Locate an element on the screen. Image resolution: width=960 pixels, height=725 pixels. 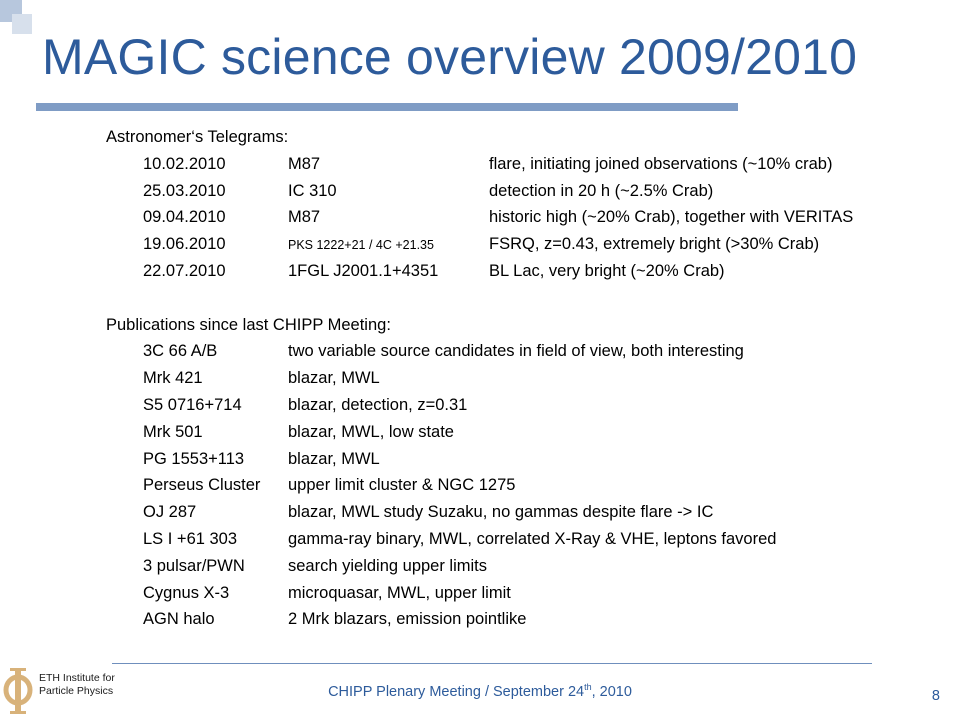
phi-logo-icon is located at coordinates (18, 691).